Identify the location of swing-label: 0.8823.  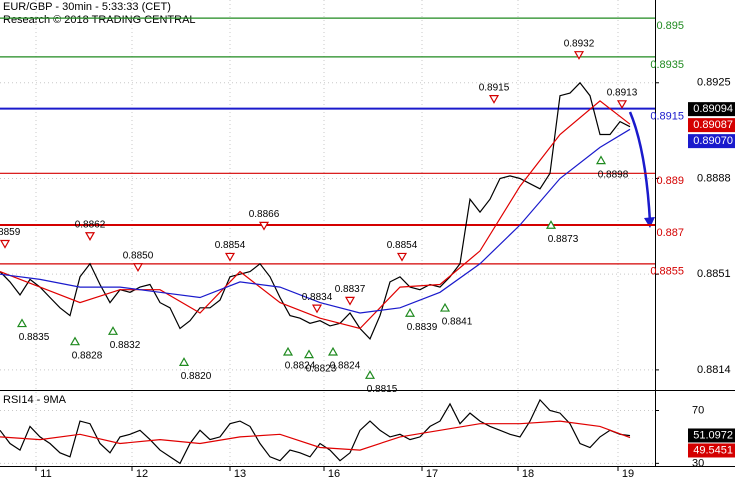
(321, 368).